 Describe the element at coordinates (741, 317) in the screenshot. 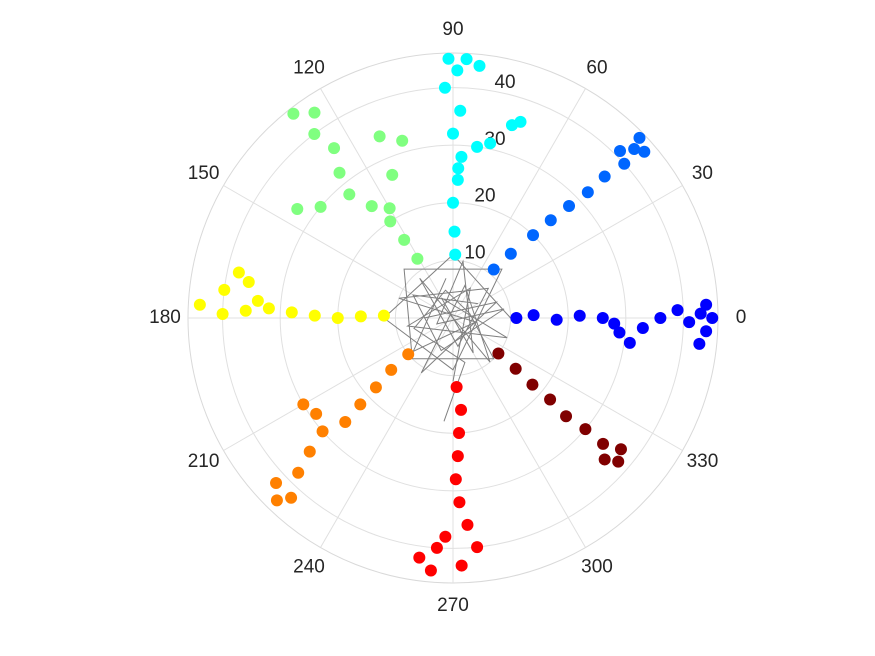

I see `theta-tick-label: 0` at that location.